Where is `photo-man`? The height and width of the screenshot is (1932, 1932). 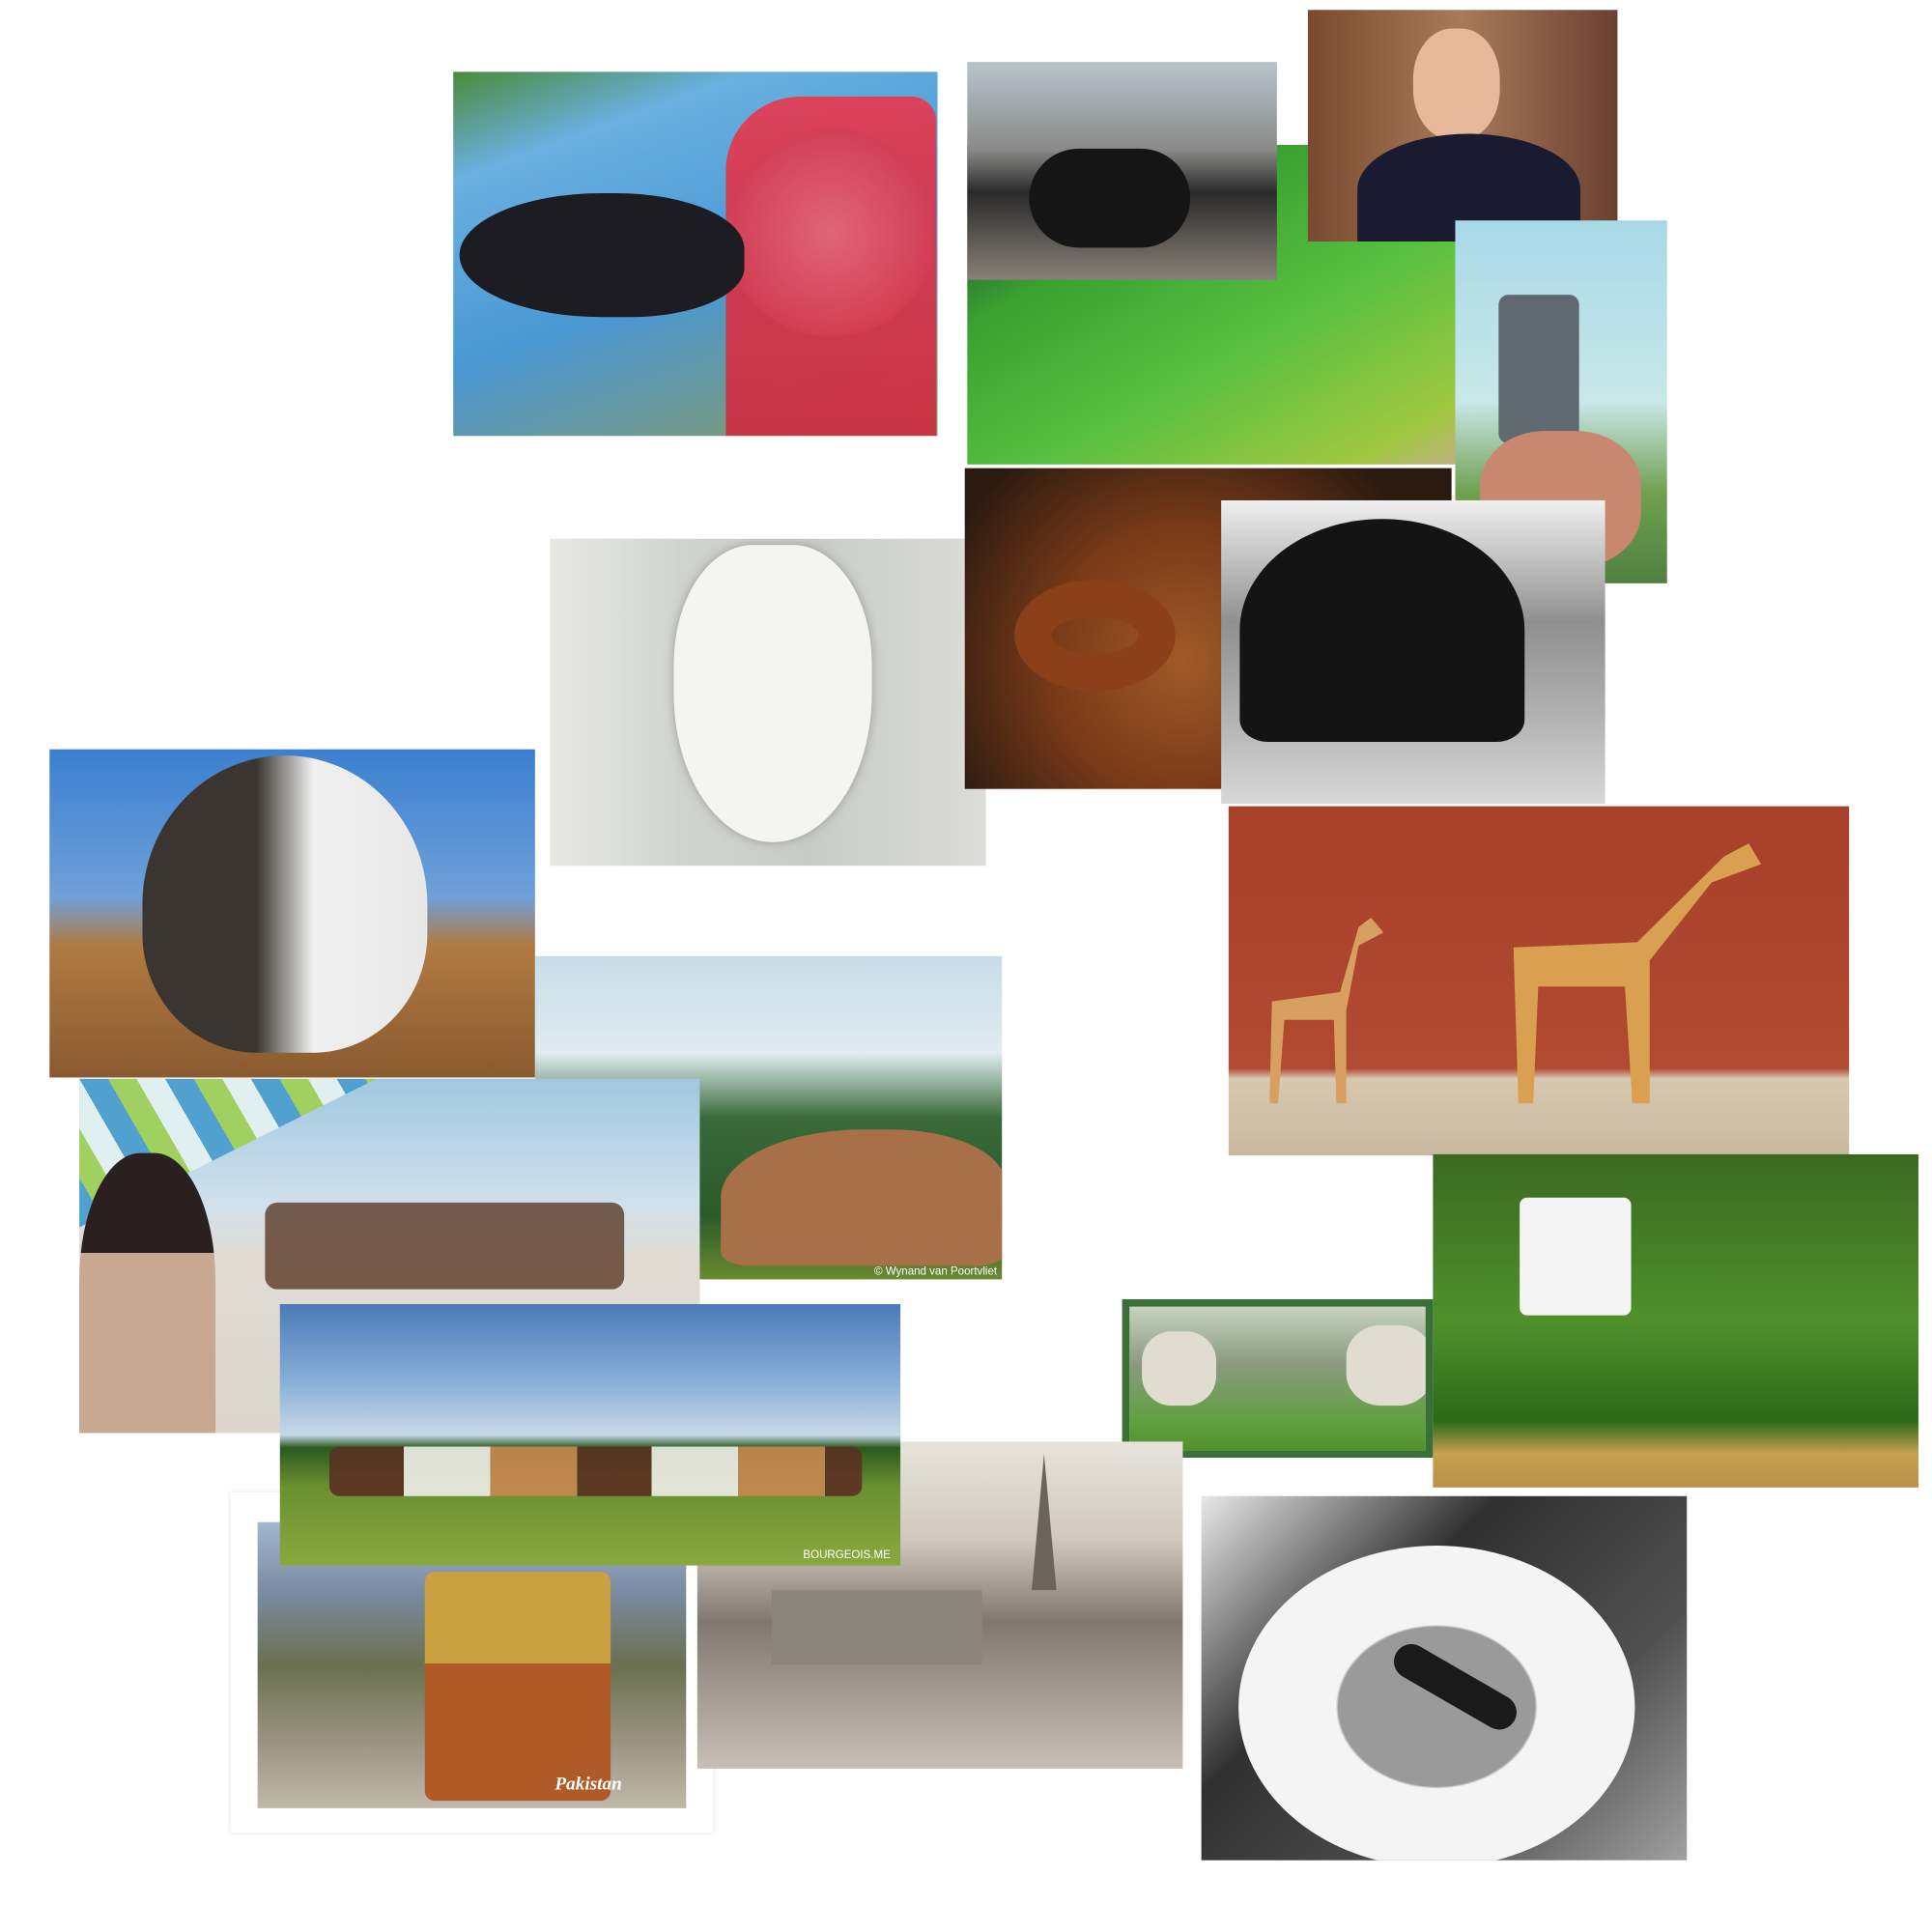 photo-man is located at coordinates (1462, 126).